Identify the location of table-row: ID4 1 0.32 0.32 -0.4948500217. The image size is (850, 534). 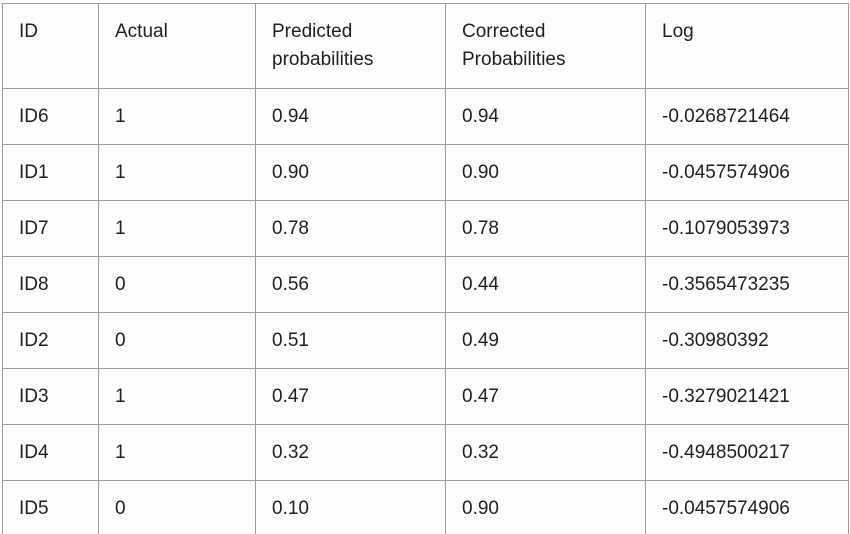
(425, 452).